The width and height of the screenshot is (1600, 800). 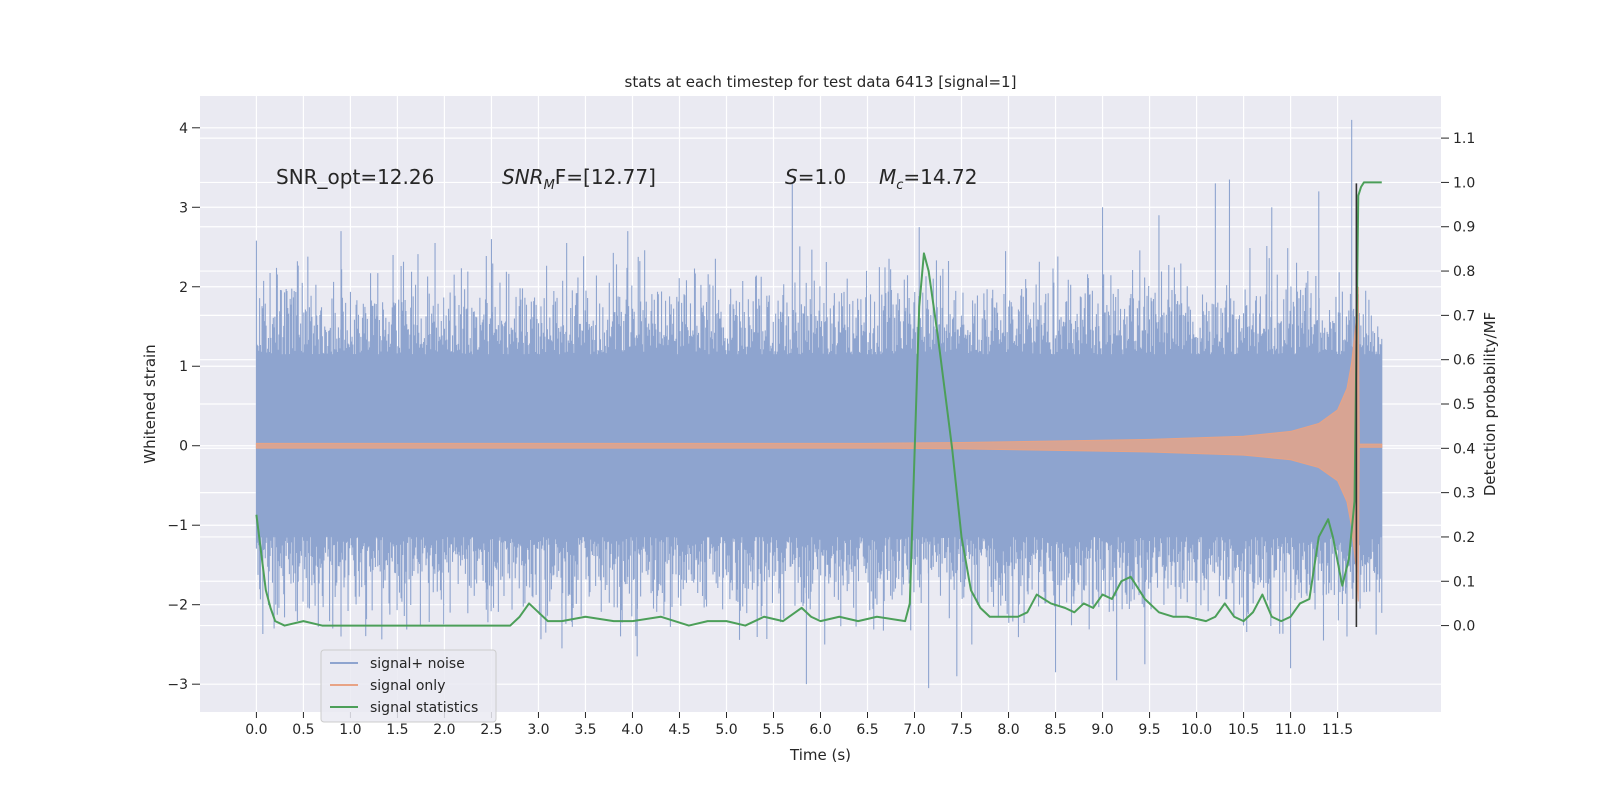 I want to click on y-left-tick-label-2: −1, so click(x=177, y=526).